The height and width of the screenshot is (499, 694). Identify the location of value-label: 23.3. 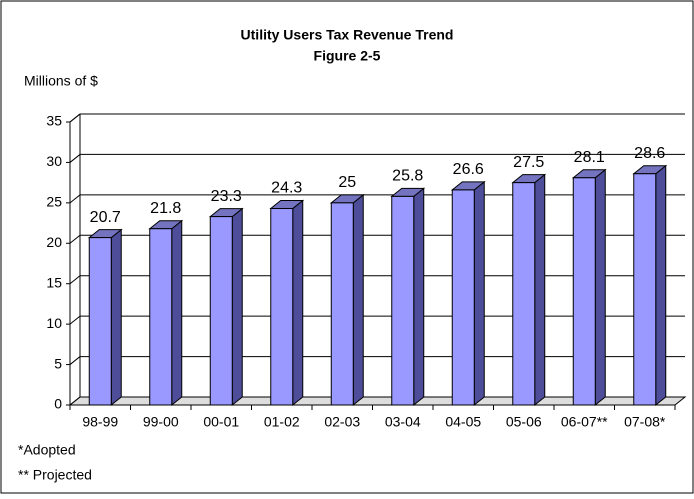
(226, 196).